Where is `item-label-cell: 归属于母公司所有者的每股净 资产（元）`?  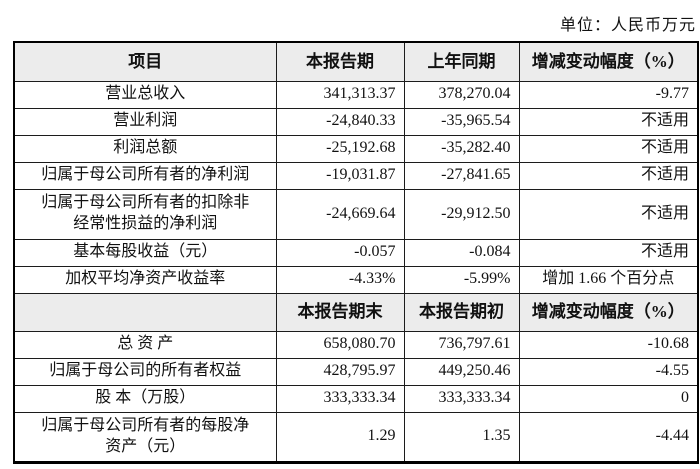
item-label-cell: 归属于母公司所有者的每股净 资产（元） is located at coordinates (145, 437).